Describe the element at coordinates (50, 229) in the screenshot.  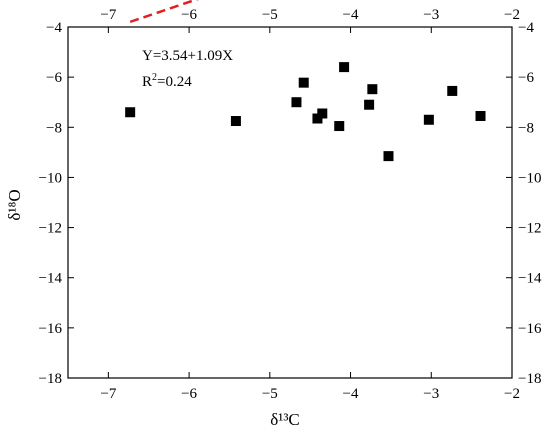
I see `y-tick-label: −12` at that location.